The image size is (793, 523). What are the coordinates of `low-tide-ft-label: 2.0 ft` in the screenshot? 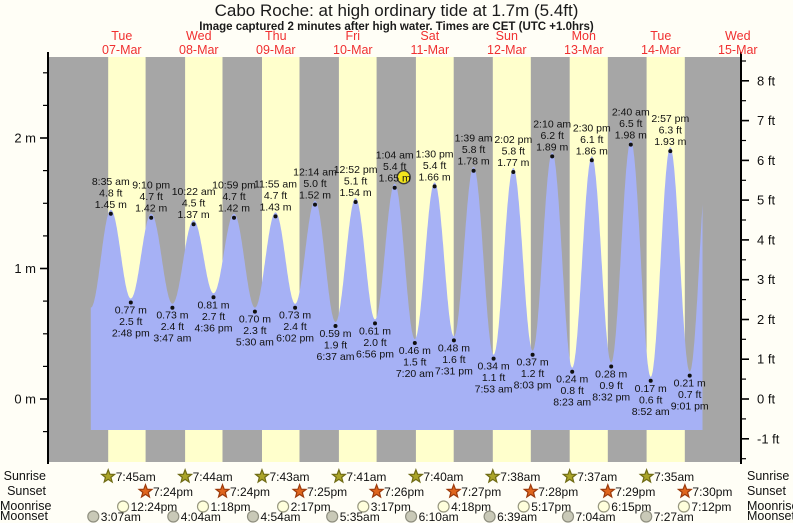 It's located at (374, 343).